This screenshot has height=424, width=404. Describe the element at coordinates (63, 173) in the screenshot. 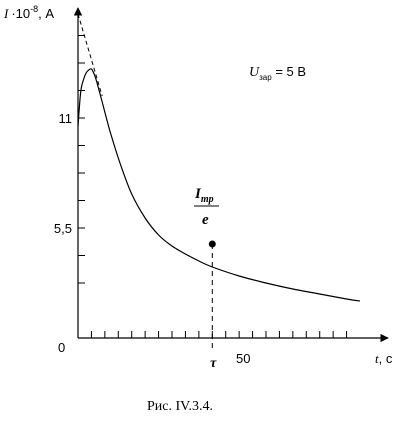

I see `y-tick-labels: 115,5` at that location.